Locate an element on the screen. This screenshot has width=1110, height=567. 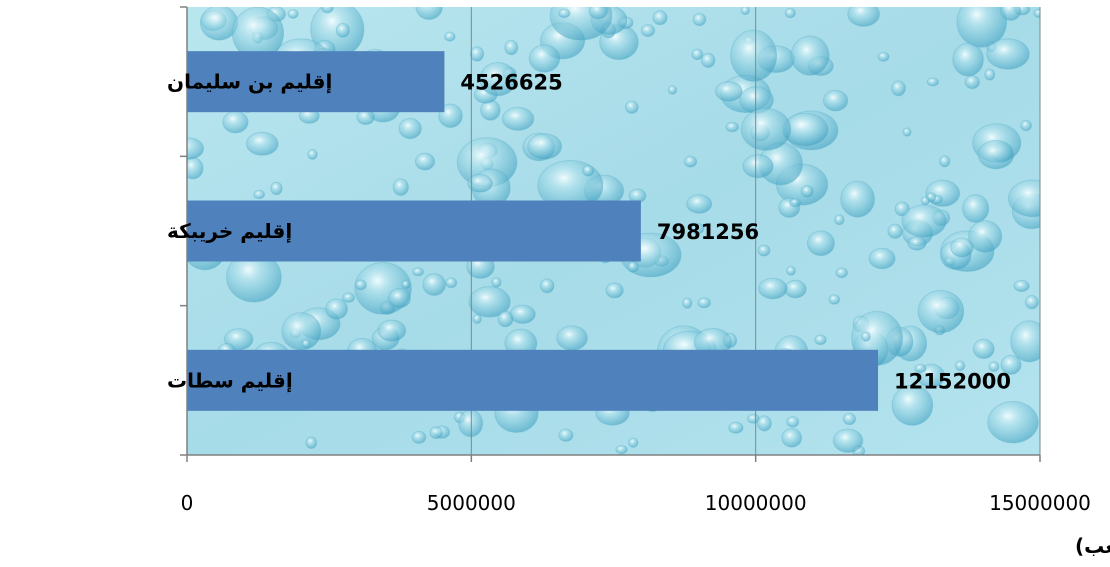
x-tick-label: 5000000 is located at coordinates (471, 503).